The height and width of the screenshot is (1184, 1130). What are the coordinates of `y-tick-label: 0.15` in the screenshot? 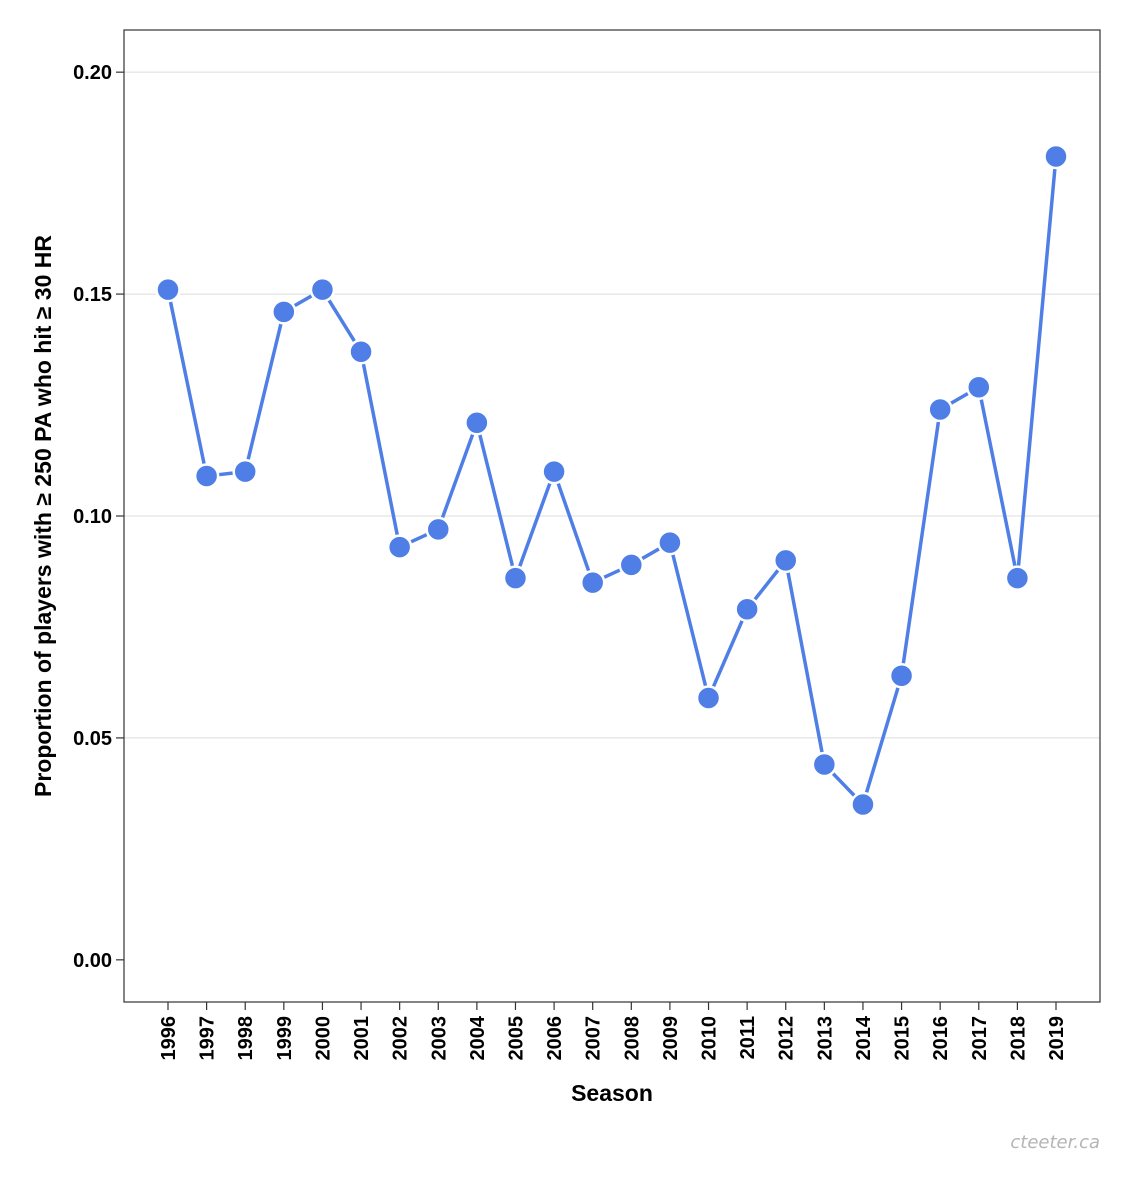 It's located at (92, 295).